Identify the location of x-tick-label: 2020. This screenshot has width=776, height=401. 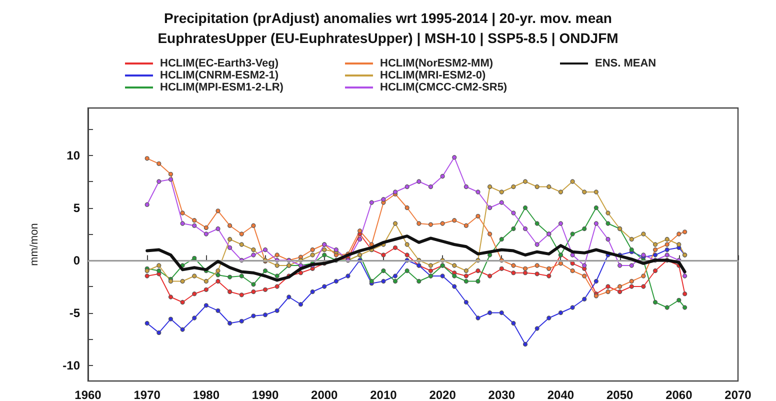
(442, 394).